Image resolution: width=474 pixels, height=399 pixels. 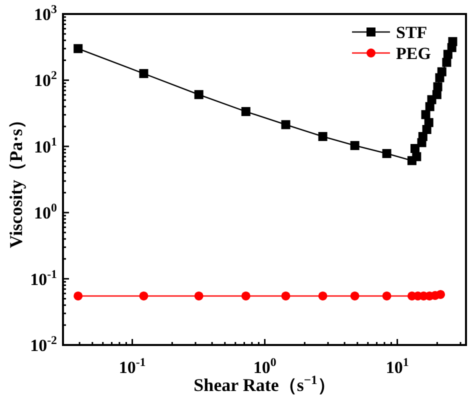 I want to click on y-tick-label: 10$^{0}$, so click(x=46, y=211).